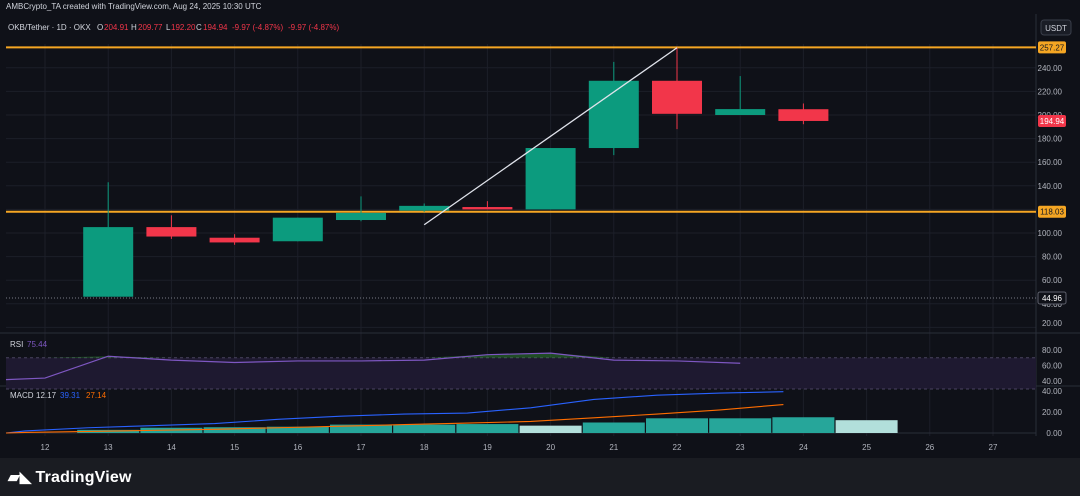  Describe the element at coordinates (108, 447) in the screenshot. I see `time-tick-label: 13` at that location.